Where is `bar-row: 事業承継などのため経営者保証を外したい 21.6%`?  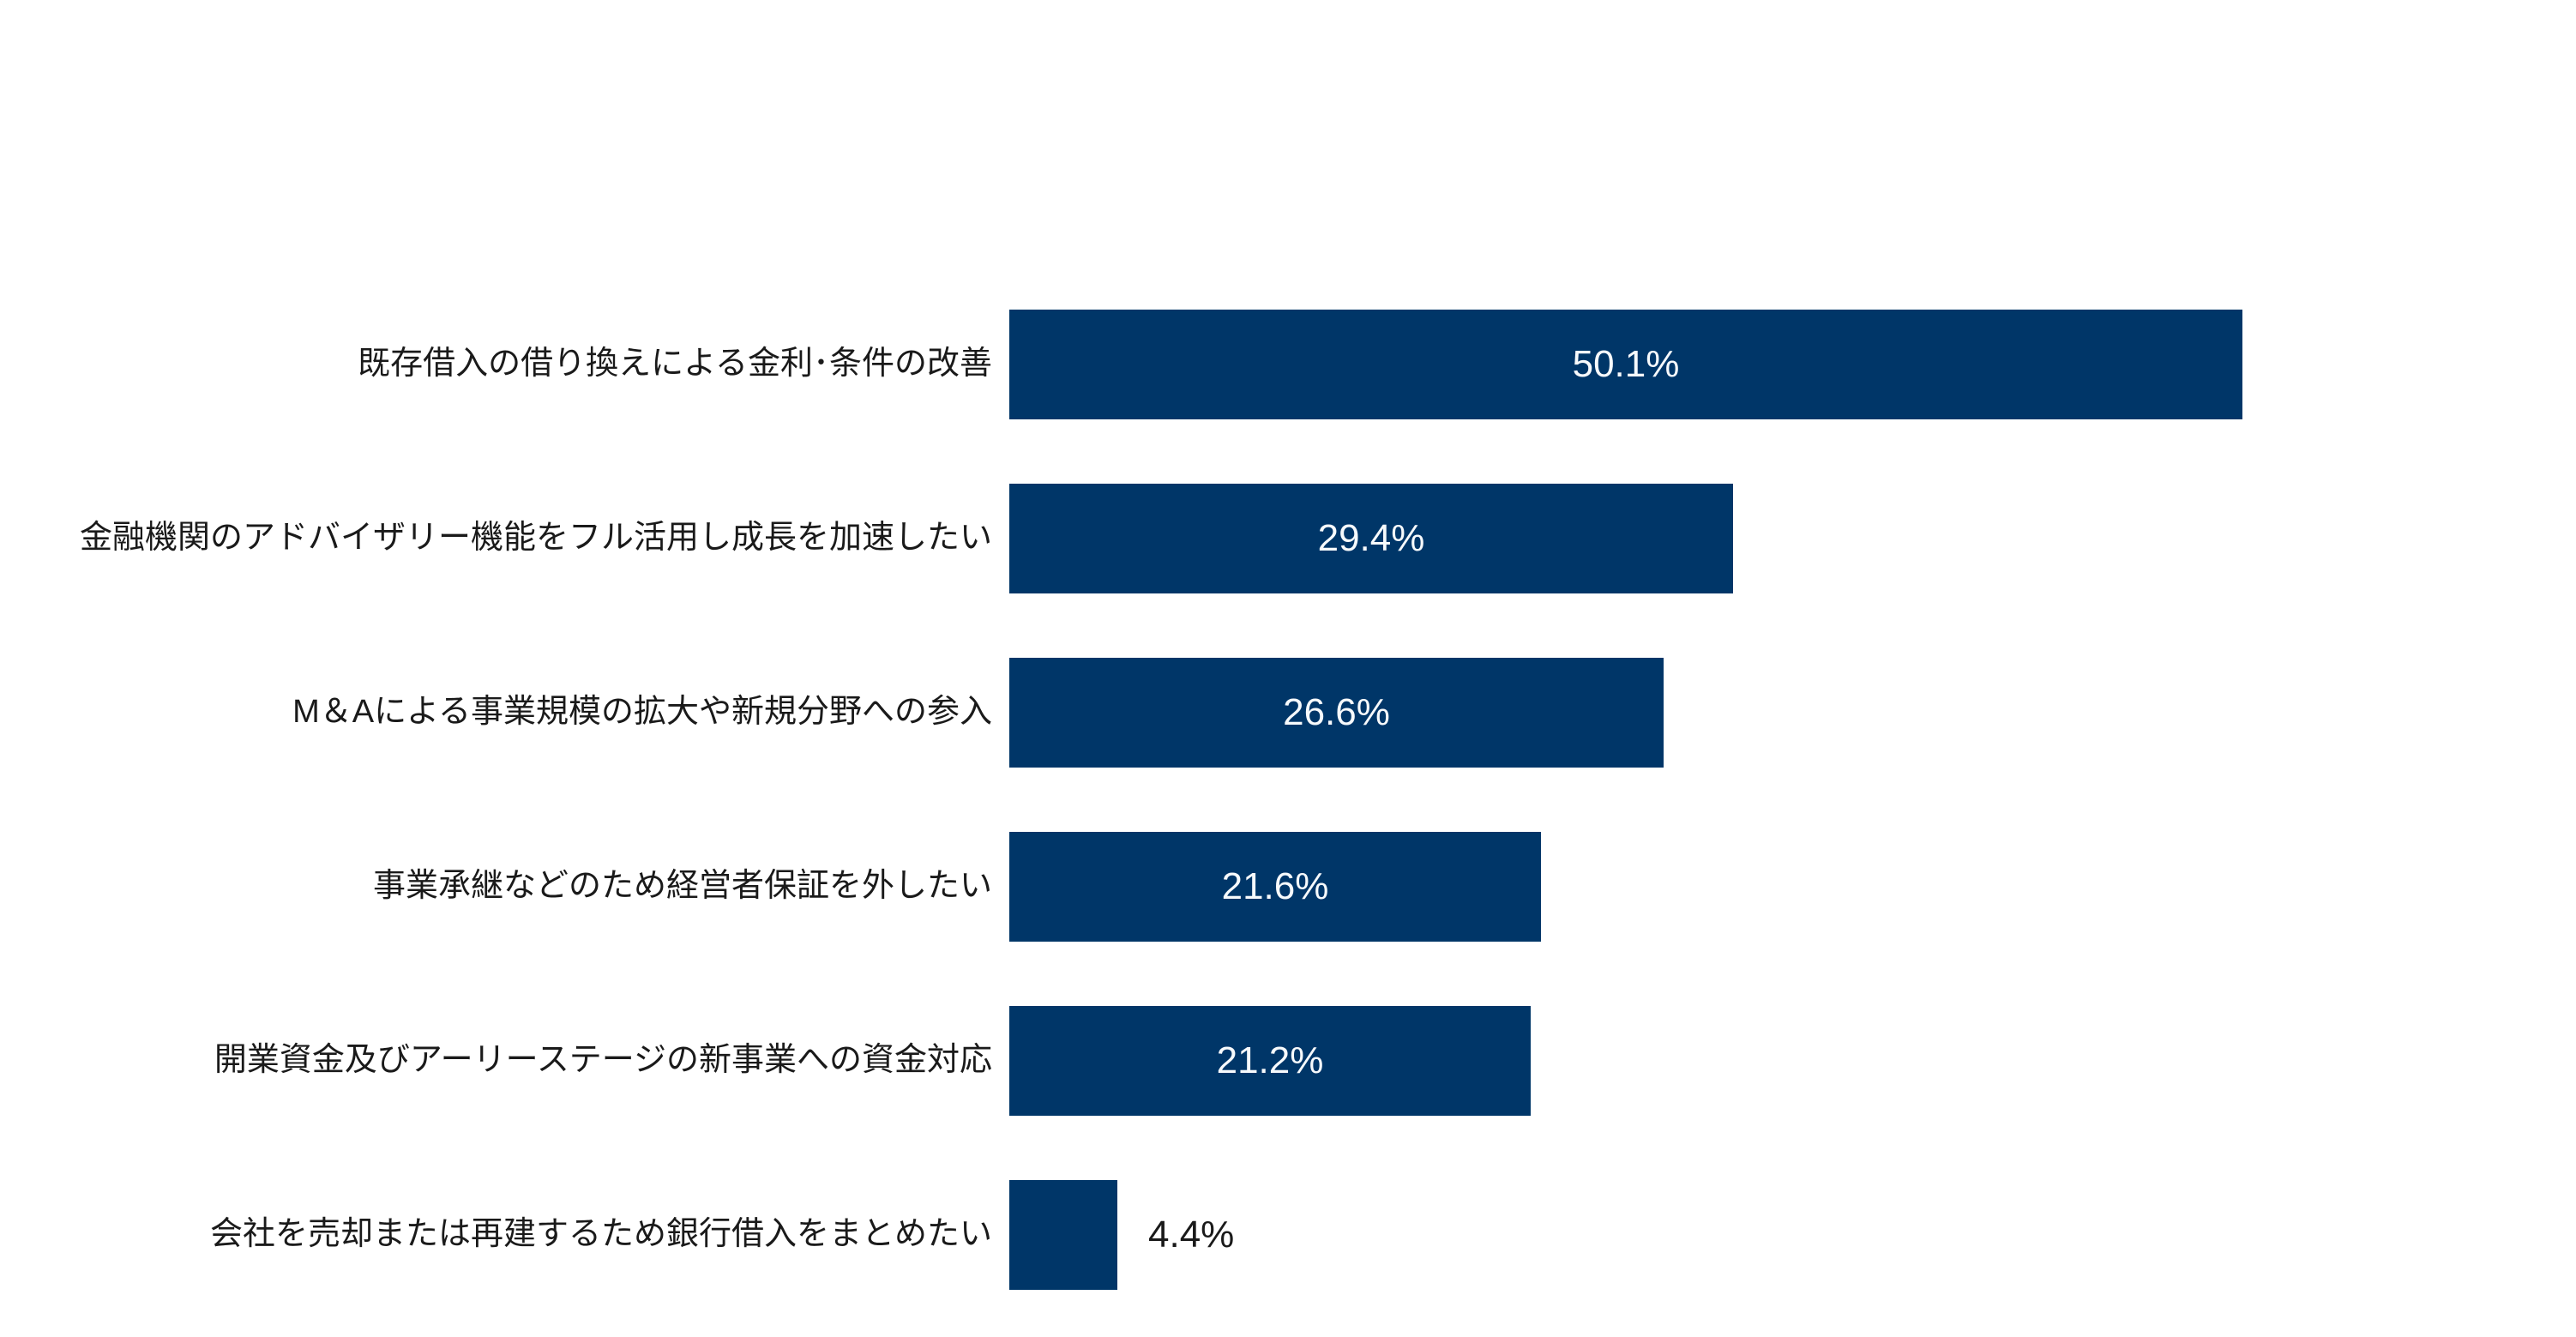
bar-row: 事業承継などのため経営者保証を外したい 21.6% is located at coordinates (1288, 887).